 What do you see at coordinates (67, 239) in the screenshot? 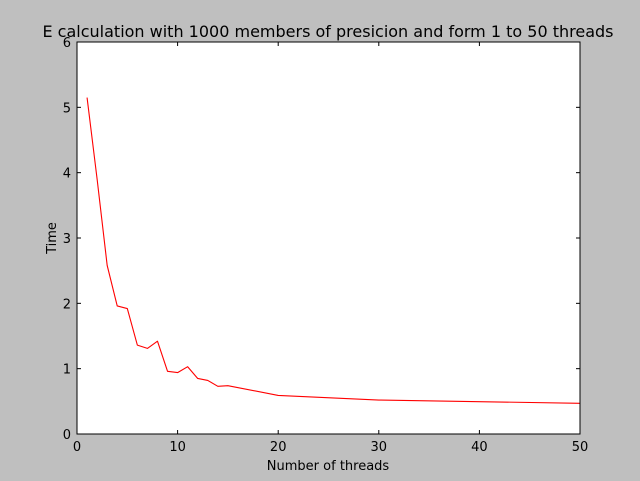
I see `y-tick-label-3: 3` at bounding box center [67, 239].